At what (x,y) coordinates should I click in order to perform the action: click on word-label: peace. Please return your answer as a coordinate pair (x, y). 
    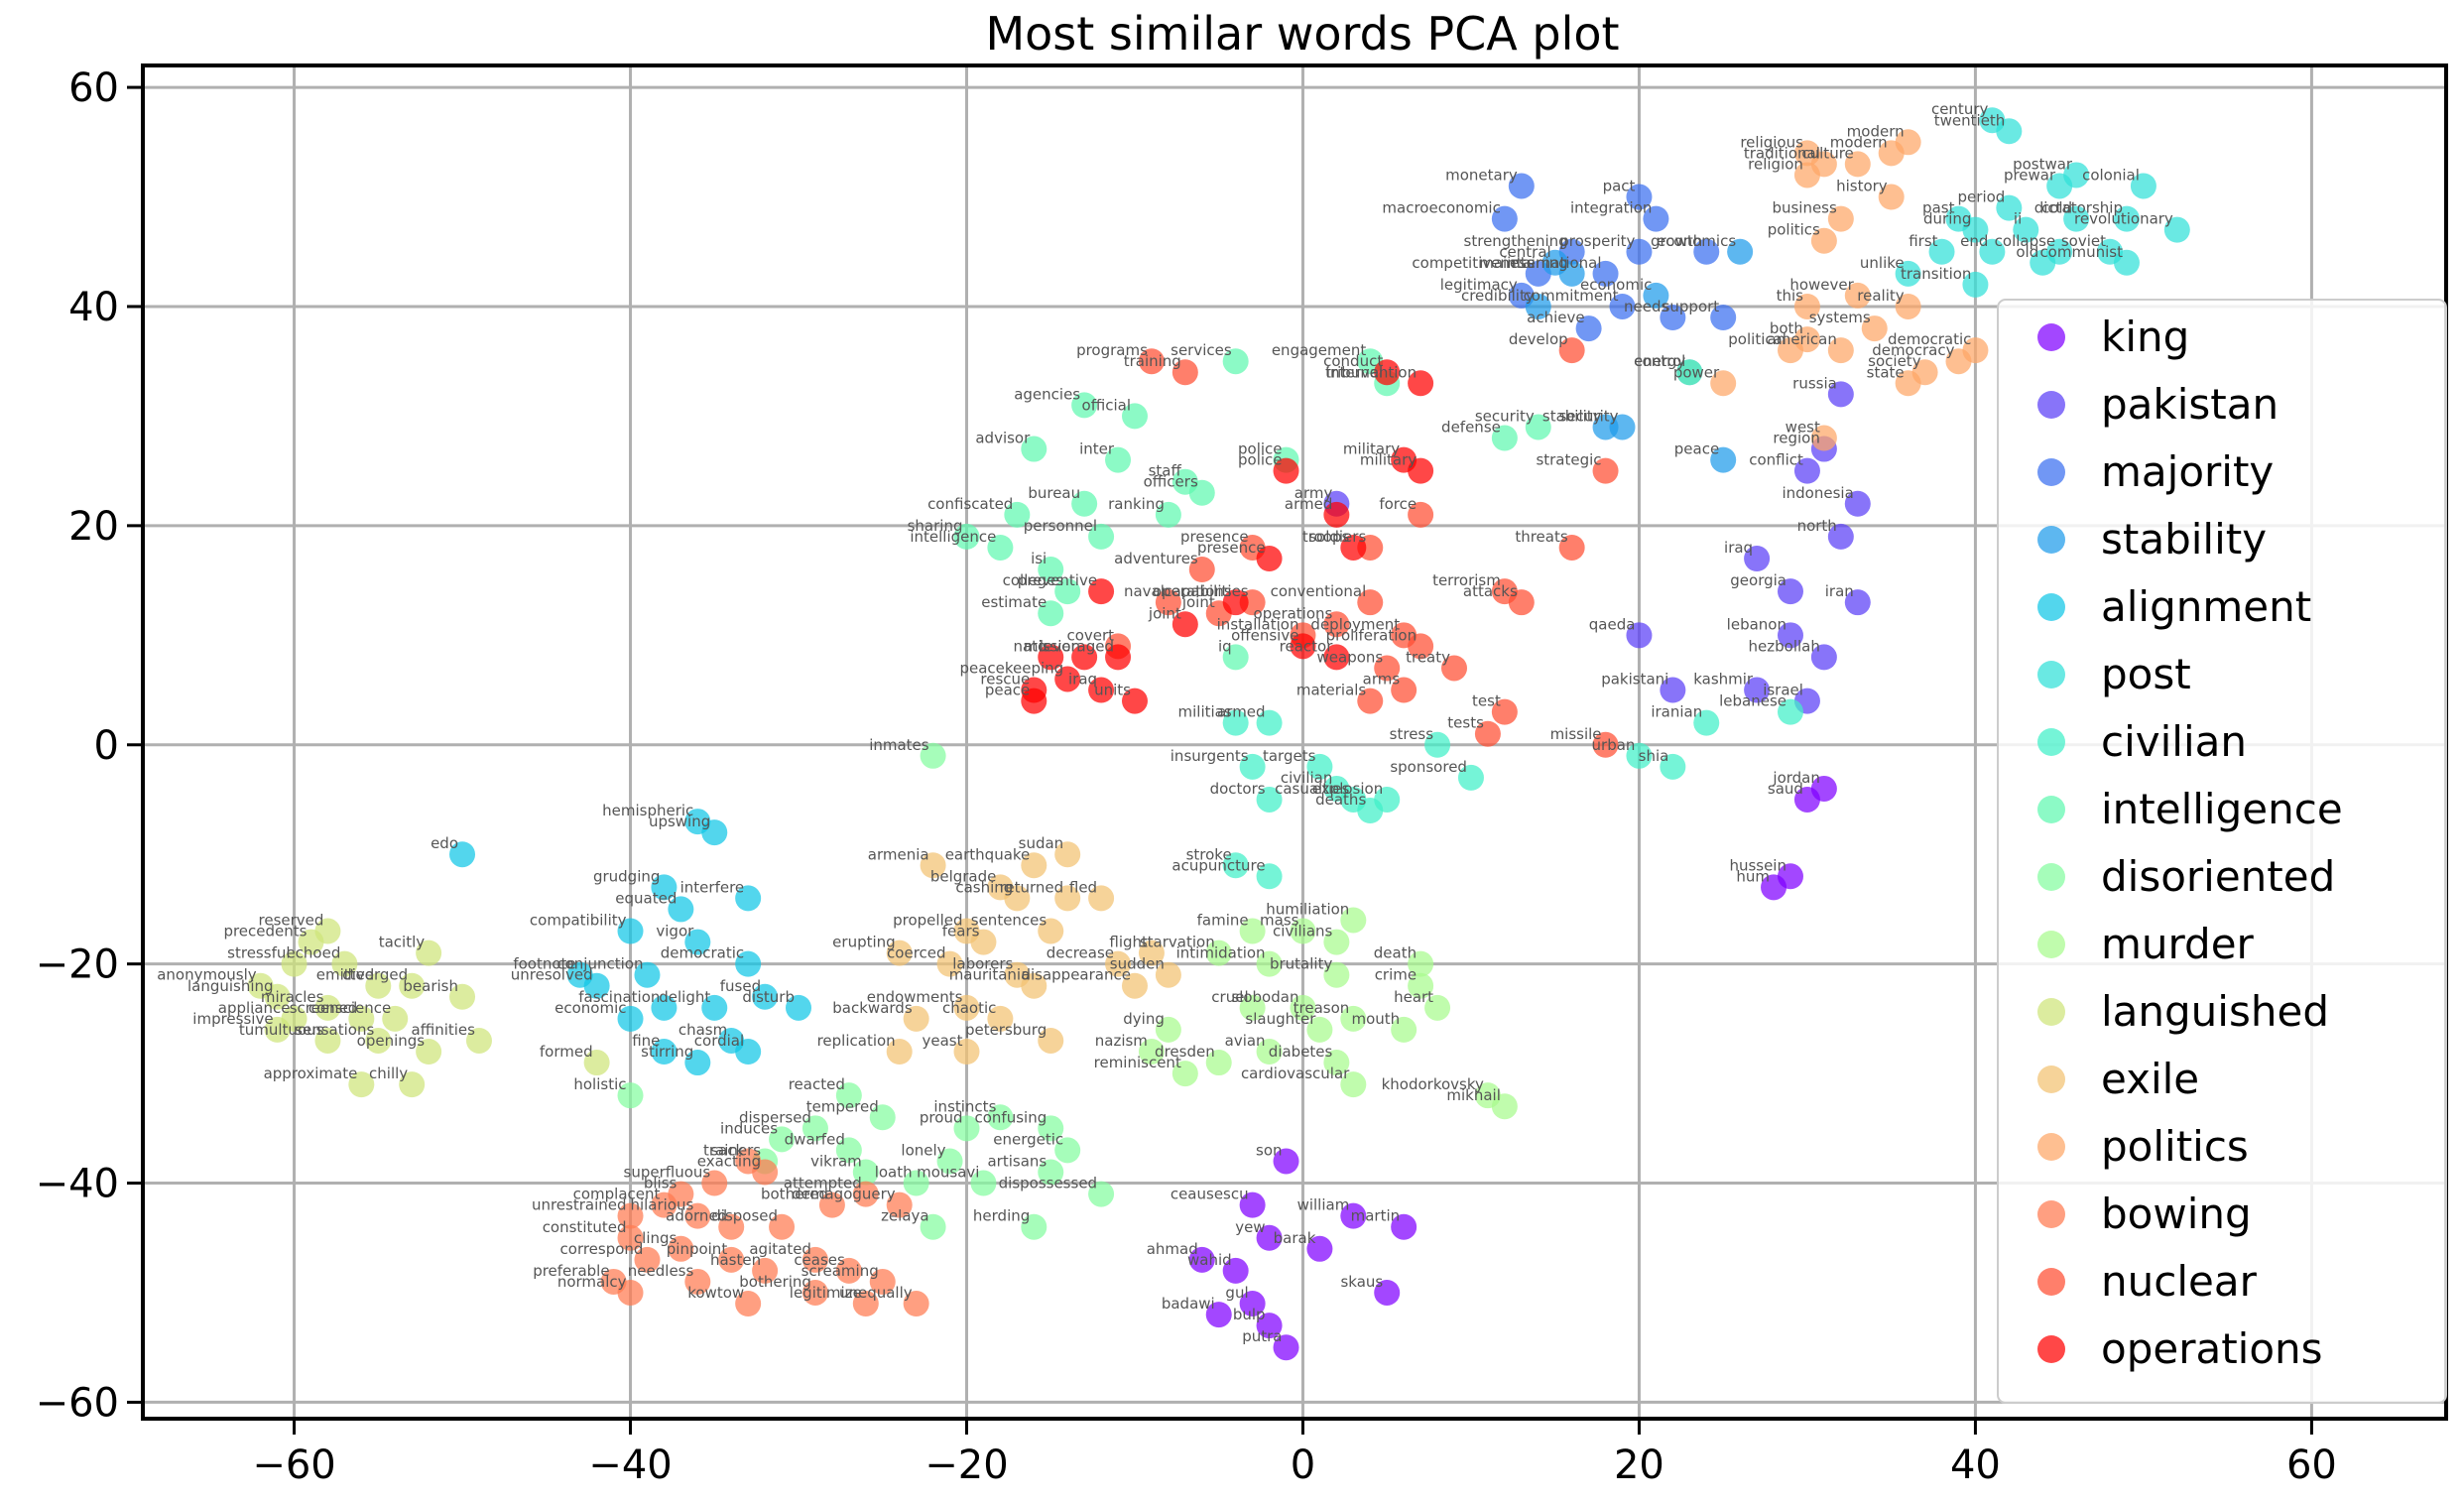
    Looking at the image, I should click on (1007, 690).